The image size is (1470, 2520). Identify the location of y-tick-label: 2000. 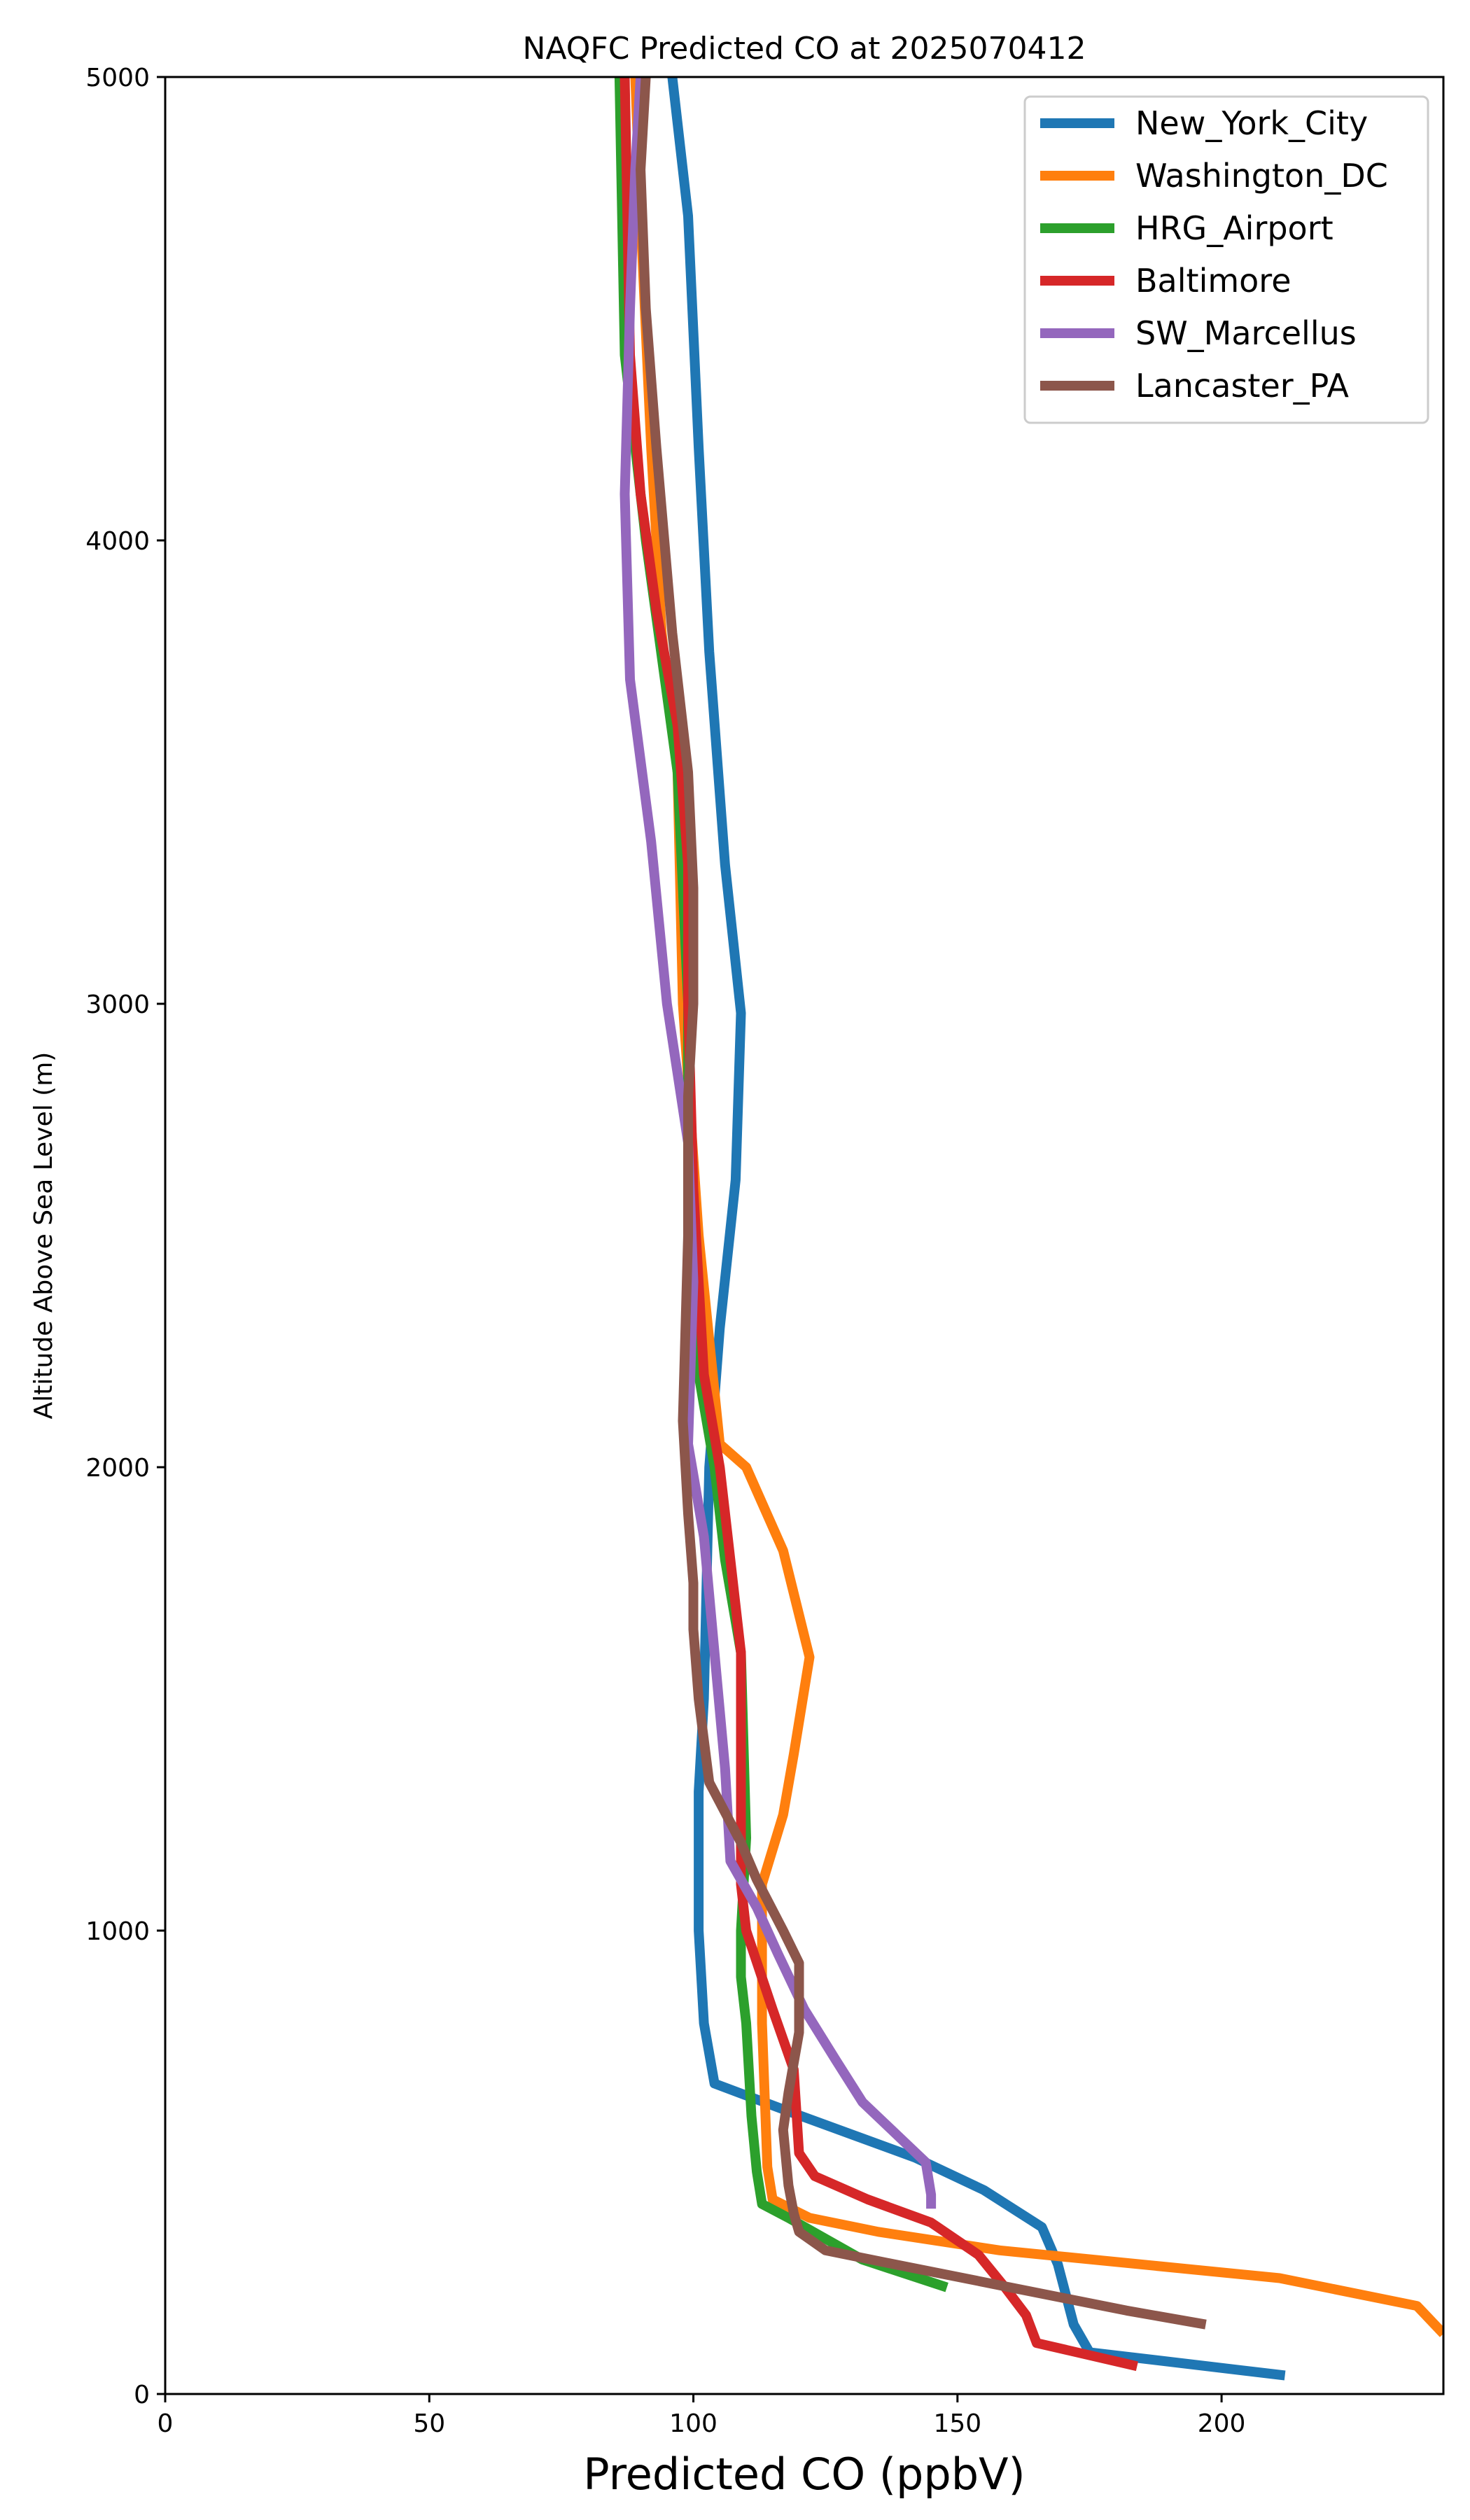
(117, 1468).